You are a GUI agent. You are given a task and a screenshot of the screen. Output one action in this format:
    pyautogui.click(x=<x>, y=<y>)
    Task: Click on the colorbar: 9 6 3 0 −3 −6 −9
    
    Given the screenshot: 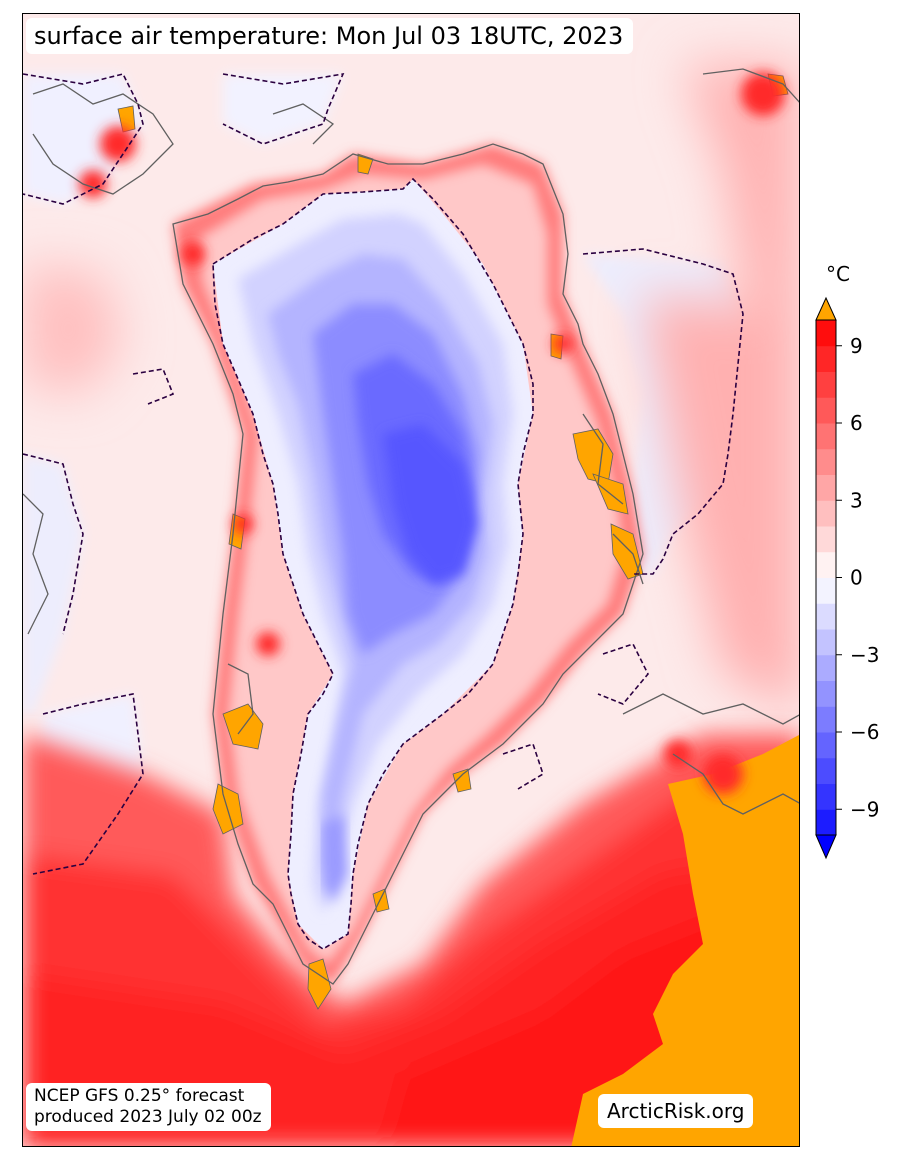 What is the action you would take?
    pyautogui.click(x=847, y=578)
    